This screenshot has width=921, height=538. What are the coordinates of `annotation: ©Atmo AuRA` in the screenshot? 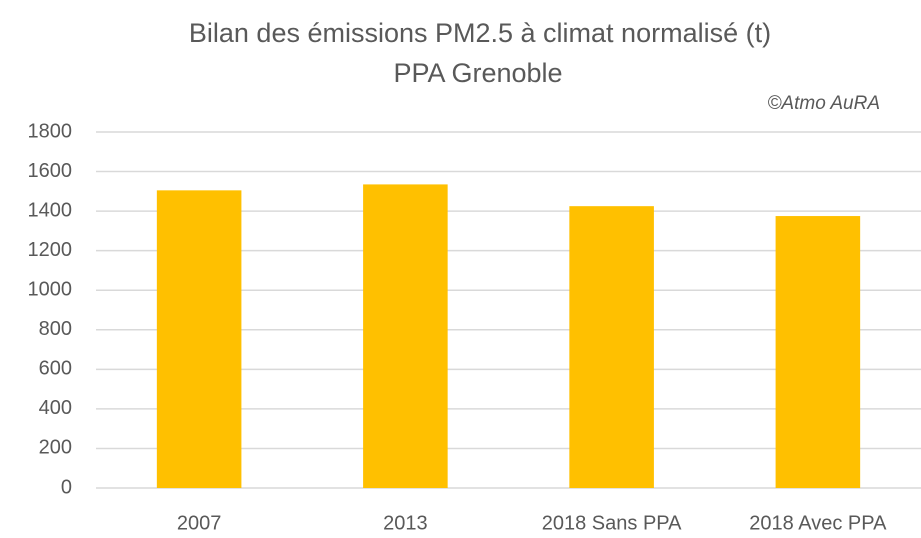 It's located at (823, 103).